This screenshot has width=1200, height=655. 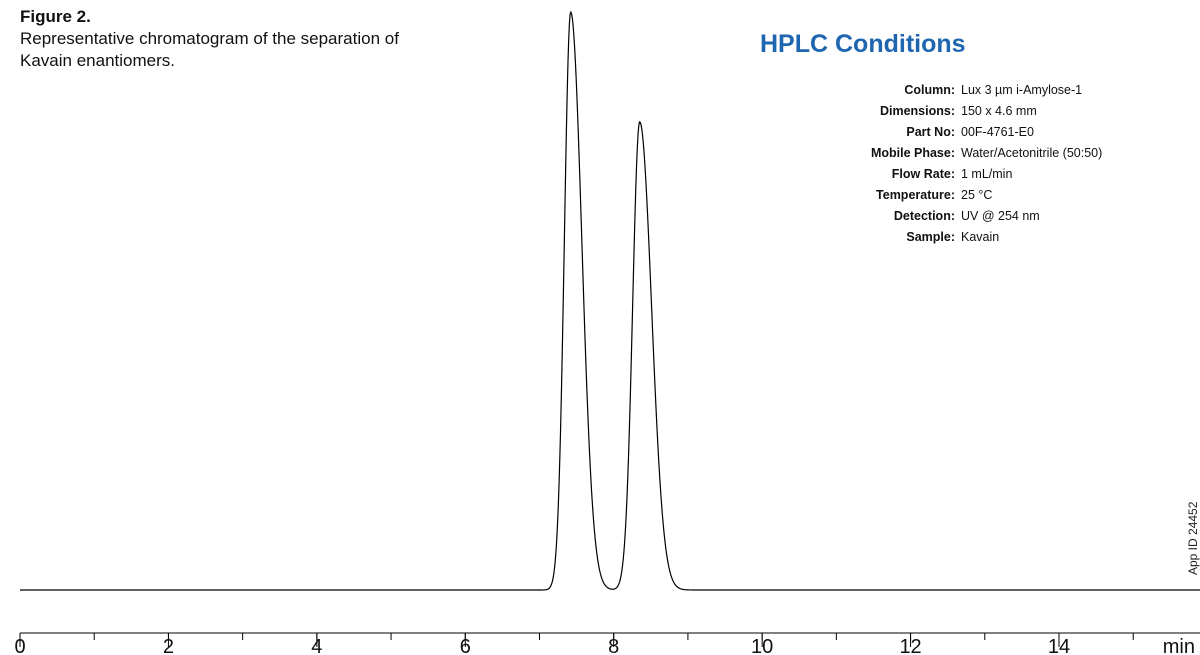 I want to click on condition-row: Mobile Phase: Water/Acetonitrile (50:50), so click(x=970, y=153).